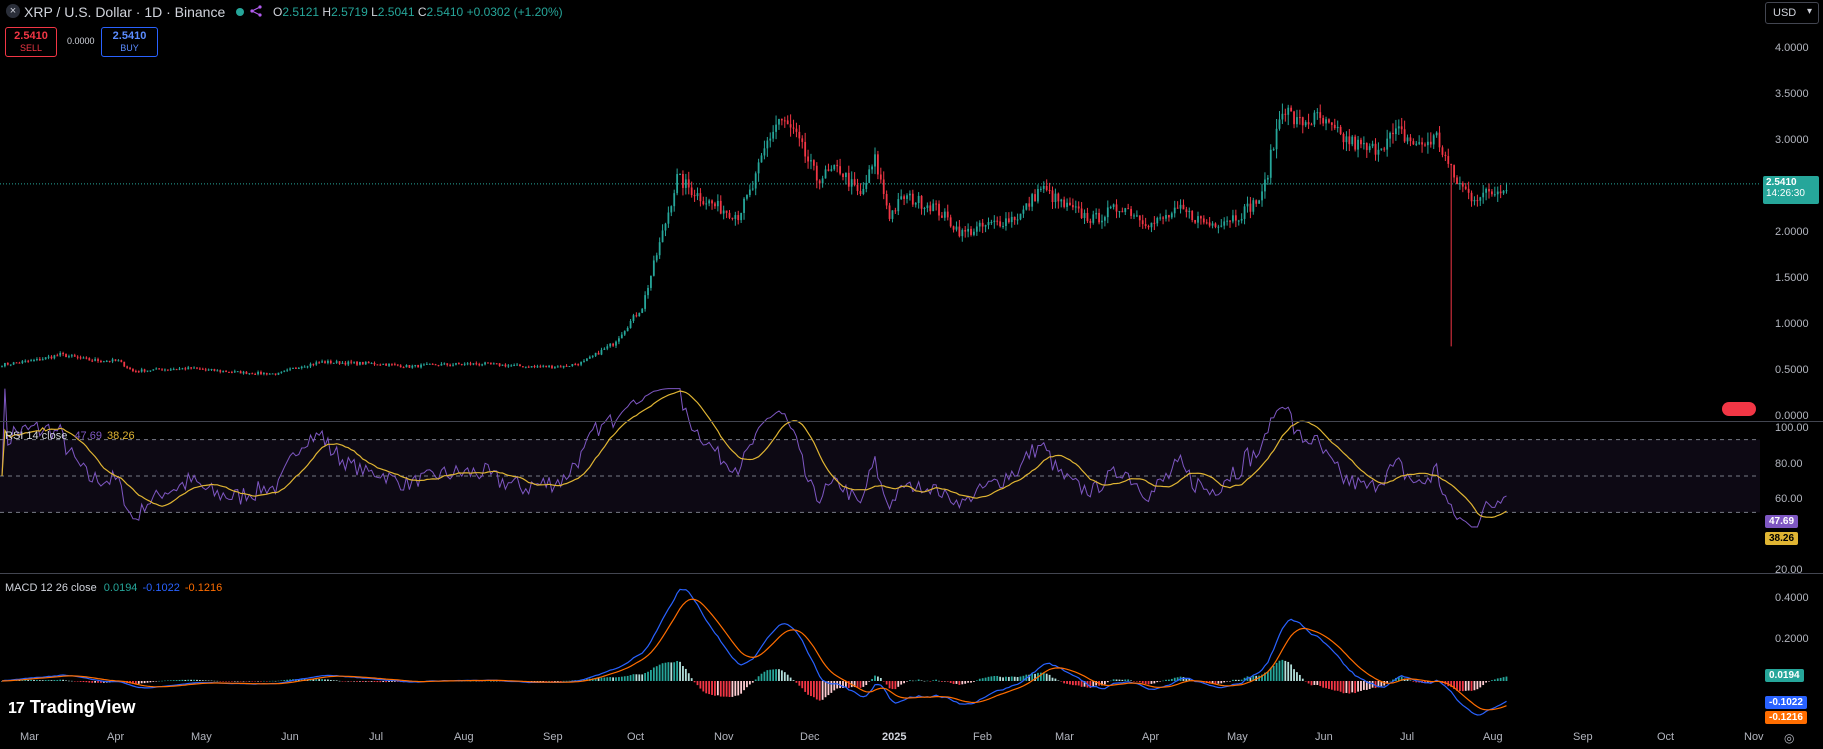 This screenshot has height=749, width=1823. I want to click on sell-button: 2.5410 SELL, so click(31, 42).